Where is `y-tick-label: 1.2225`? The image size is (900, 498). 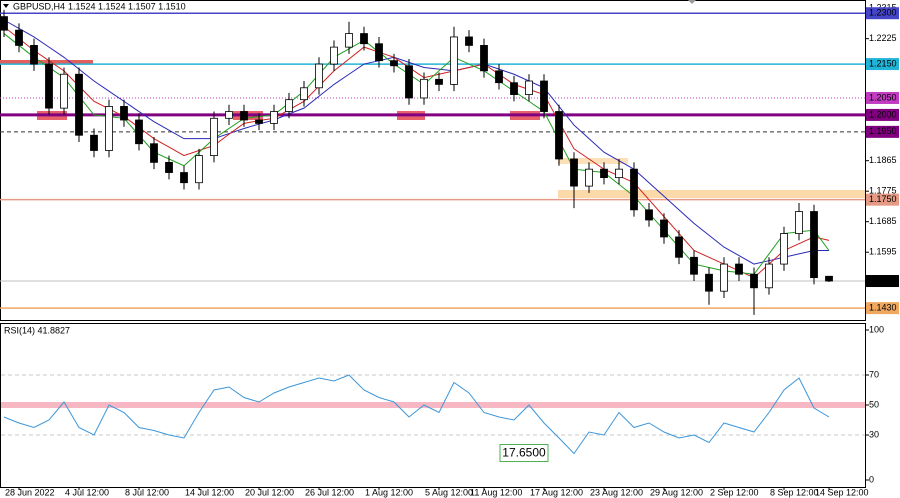 y-tick-label: 1.2225 is located at coordinates (883, 38).